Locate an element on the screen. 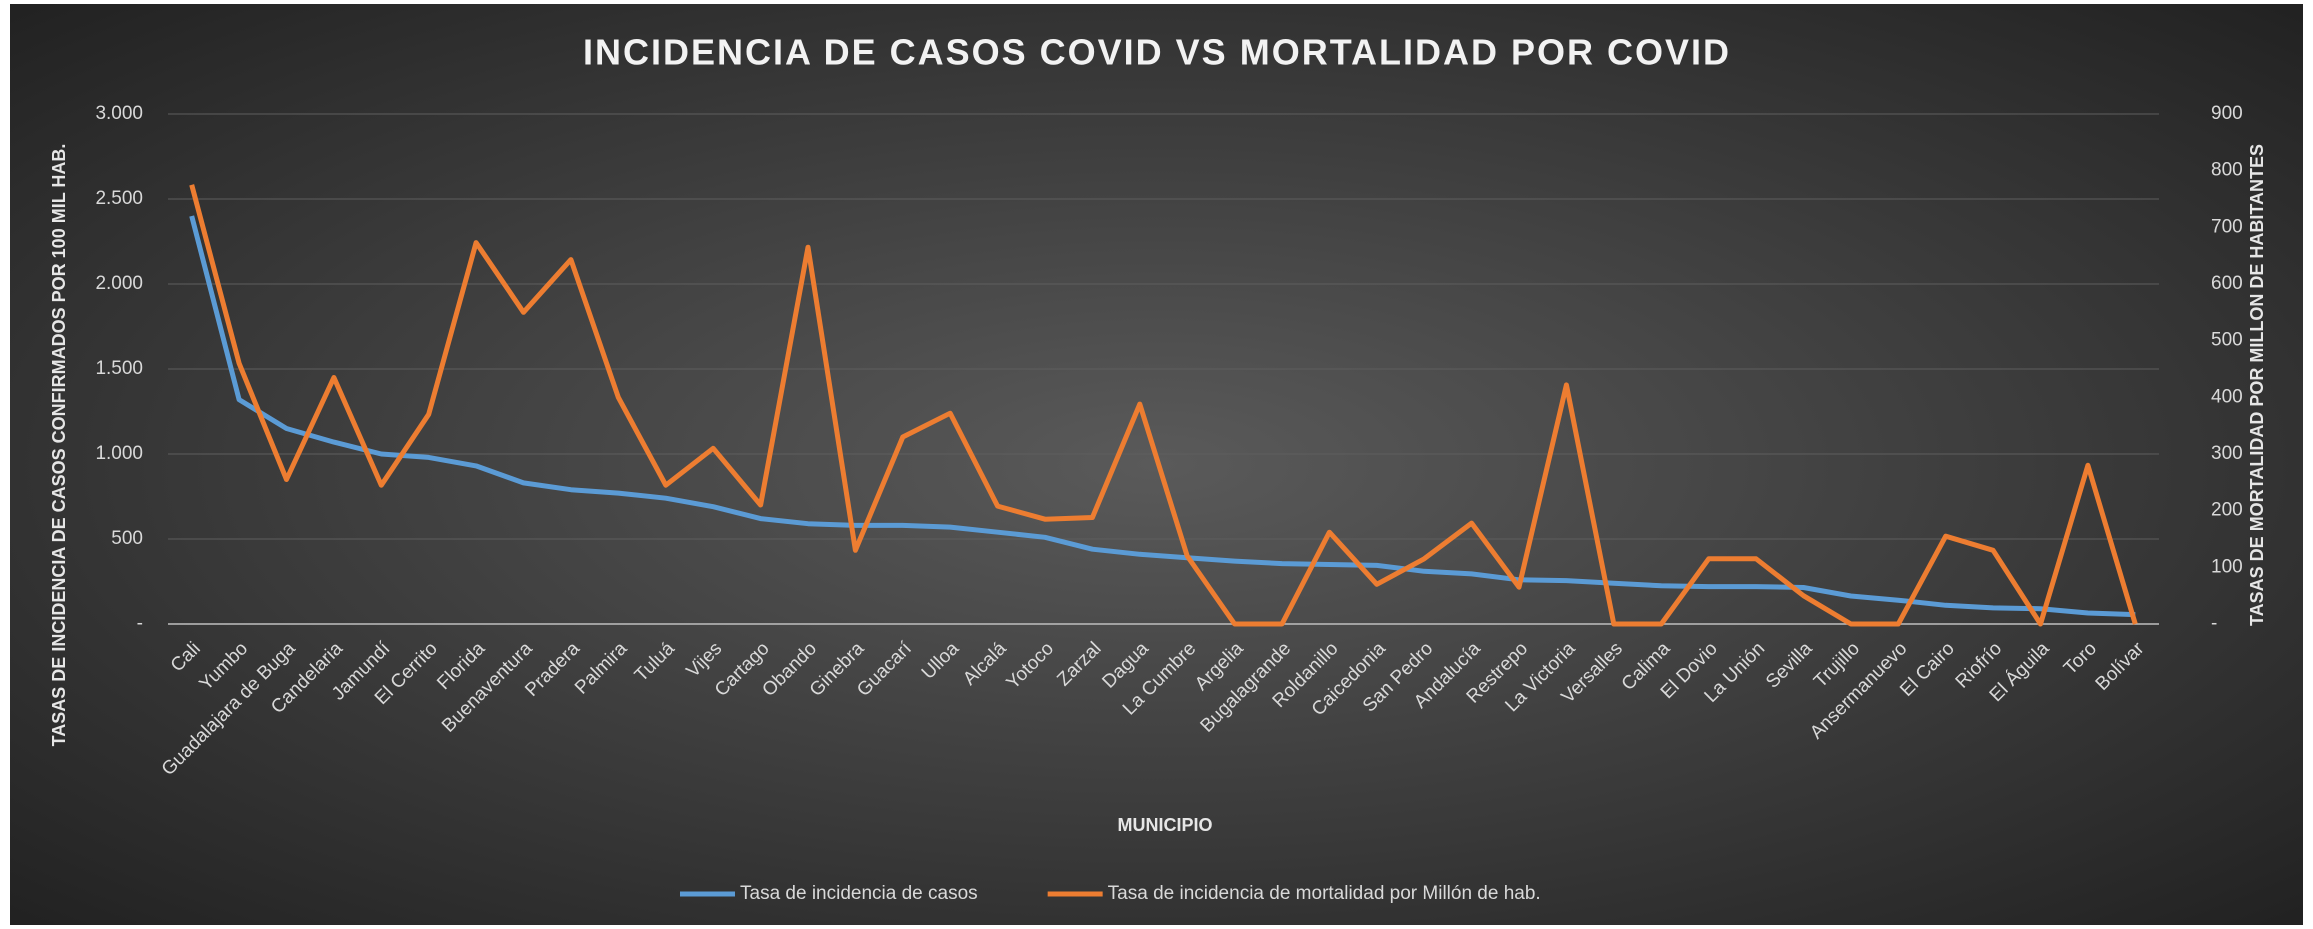 The height and width of the screenshot is (929, 2313). y2-tick-label: 500 is located at coordinates (2227, 340).